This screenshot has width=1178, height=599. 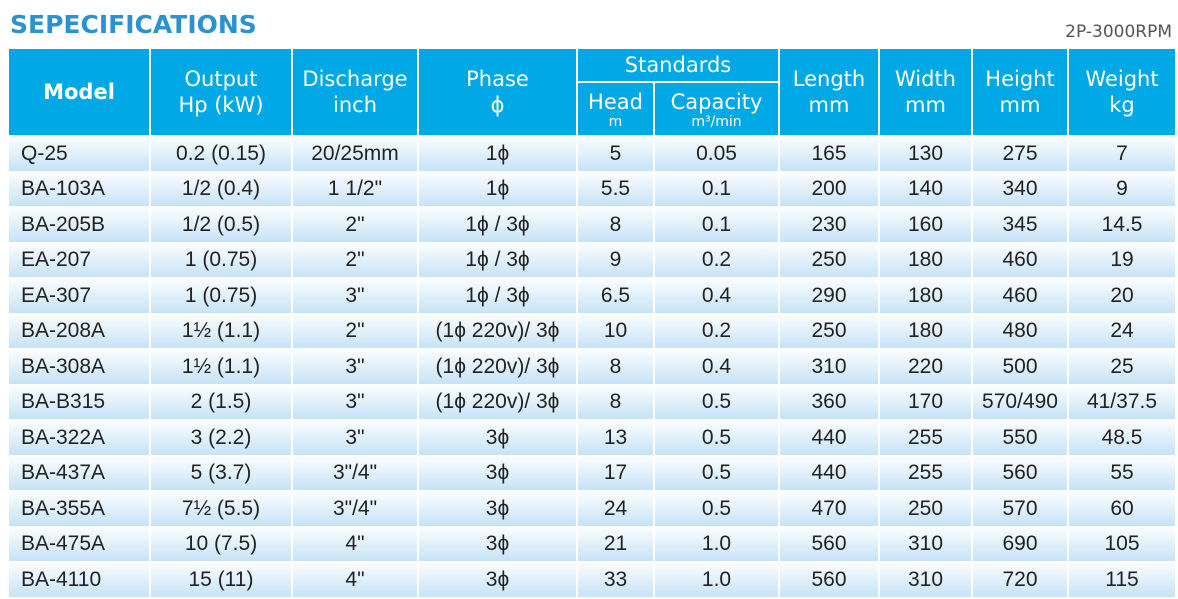 What do you see at coordinates (1020, 367) in the screenshot?
I see `cell-height: 500` at bounding box center [1020, 367].